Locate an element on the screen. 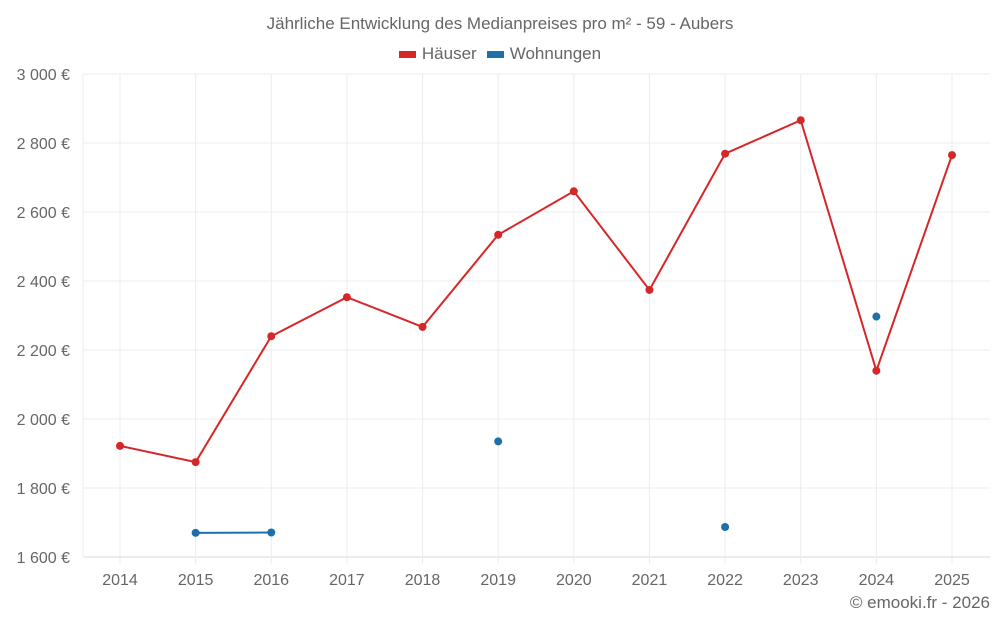  legend-label-haeuser: Häuser is located at coordinates (449, 53).